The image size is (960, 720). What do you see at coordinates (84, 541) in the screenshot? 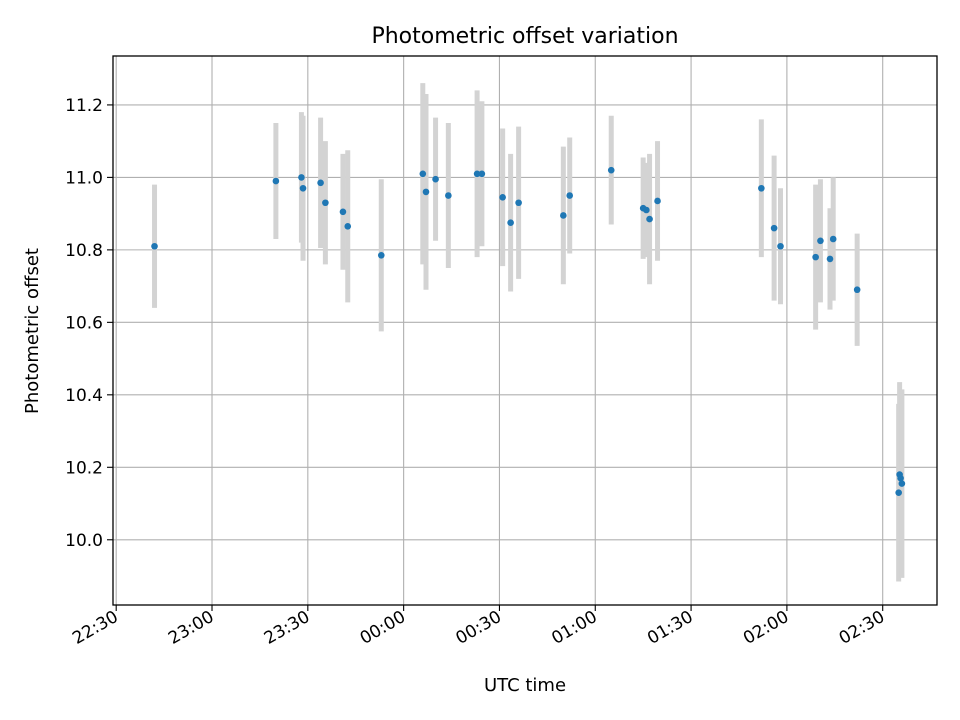
I see `y-tick-label: 10.0` at bounding box center [84, 541].